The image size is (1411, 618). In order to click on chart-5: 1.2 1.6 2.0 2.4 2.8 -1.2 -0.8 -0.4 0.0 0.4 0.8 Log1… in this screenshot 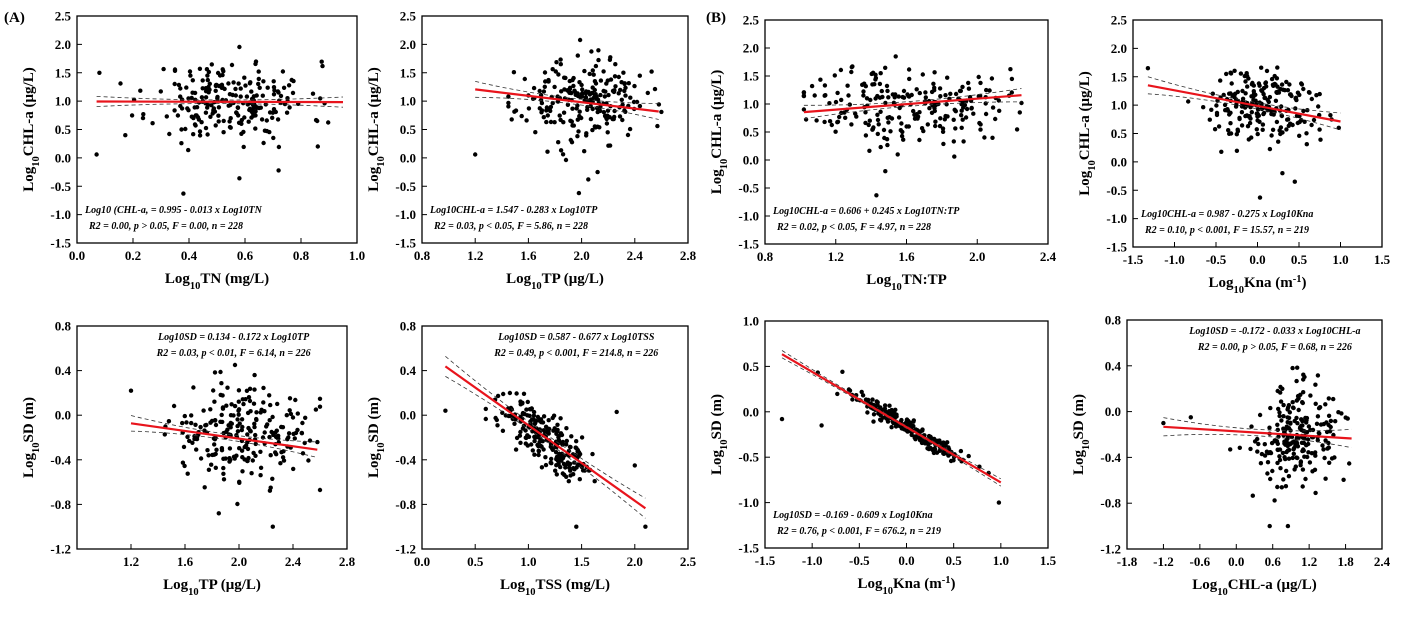, I will do `click(188, 458)`.